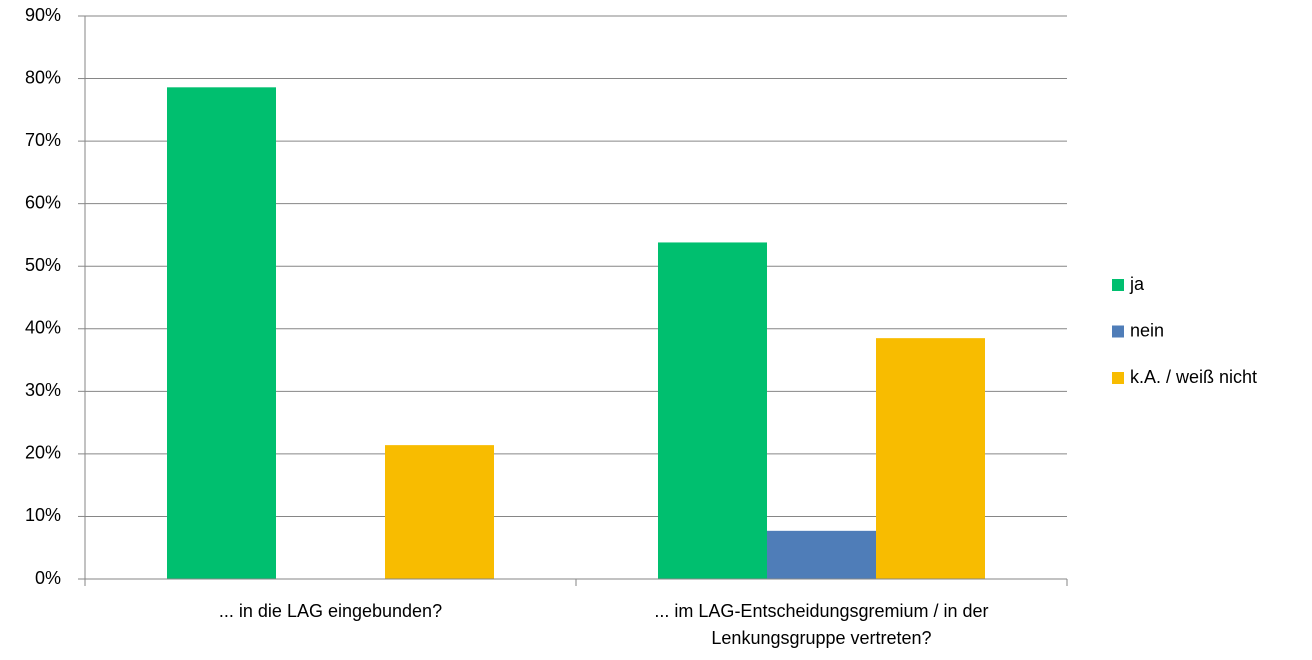 This screenshot has width=1312, height=660. Describe the element at coordinates (43, 390) in the screenshot. I see `y-tick-label: 30%` at that location.